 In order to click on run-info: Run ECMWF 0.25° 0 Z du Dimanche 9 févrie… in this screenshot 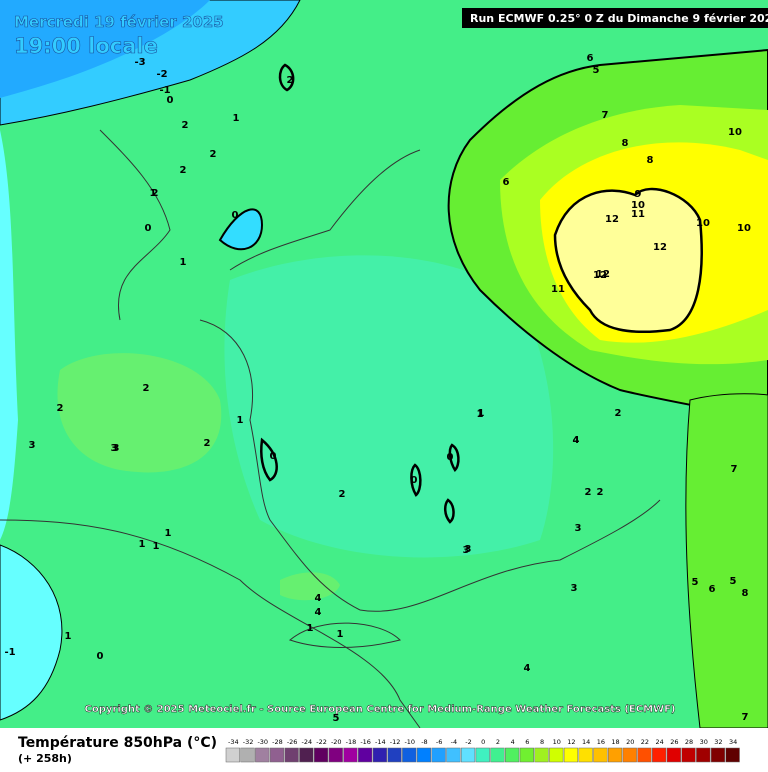, I will do `click(619, 18)`.